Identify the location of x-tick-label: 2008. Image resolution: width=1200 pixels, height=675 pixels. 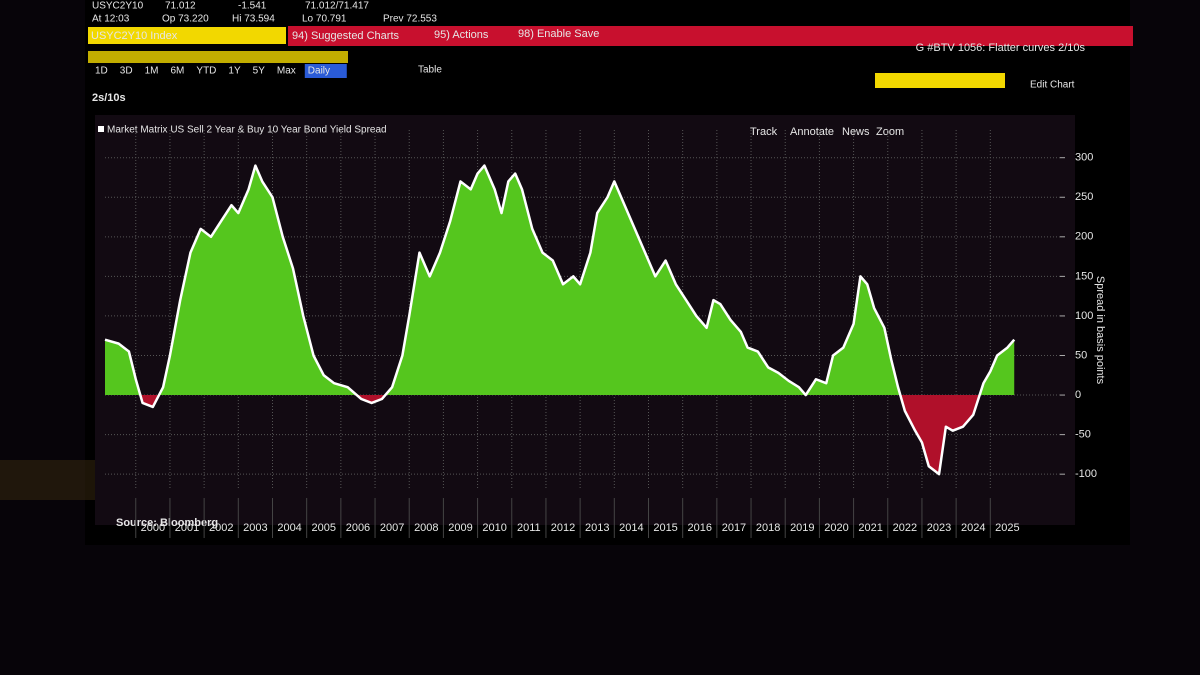
(426, 528).